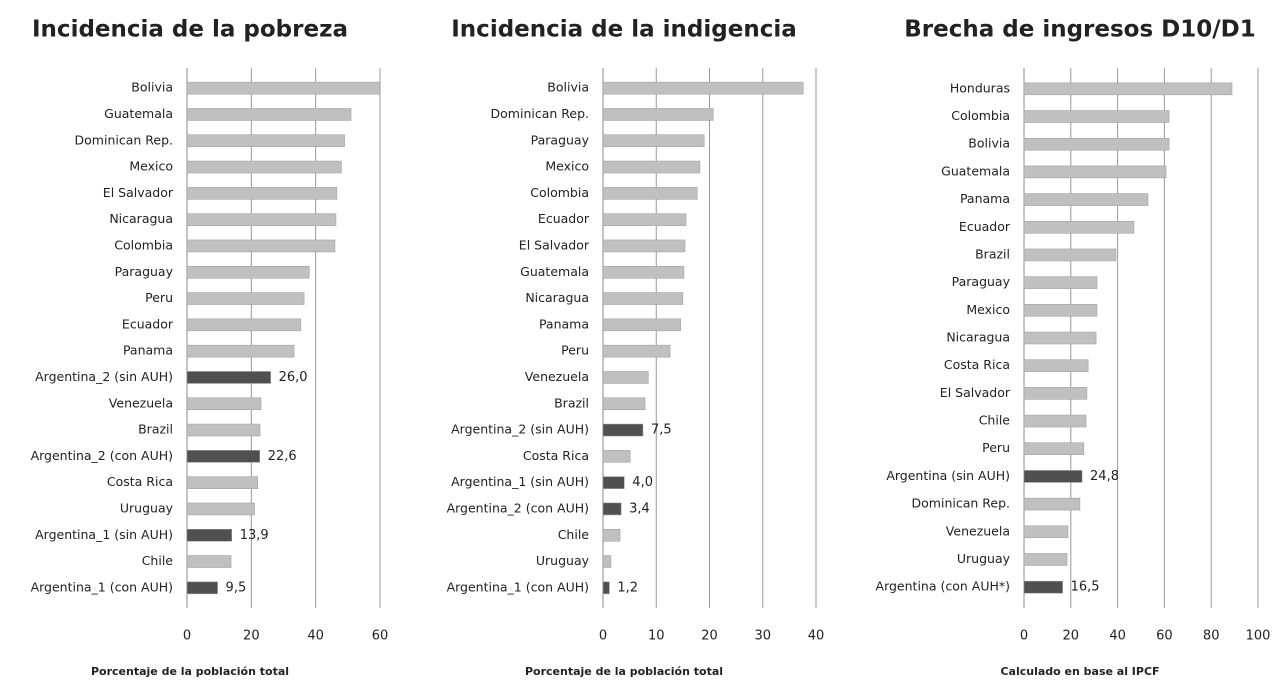 Image resolution: width=1272 pixels, height=680 pixels. I want to click on value-label: 26,0, so click(293, 377).